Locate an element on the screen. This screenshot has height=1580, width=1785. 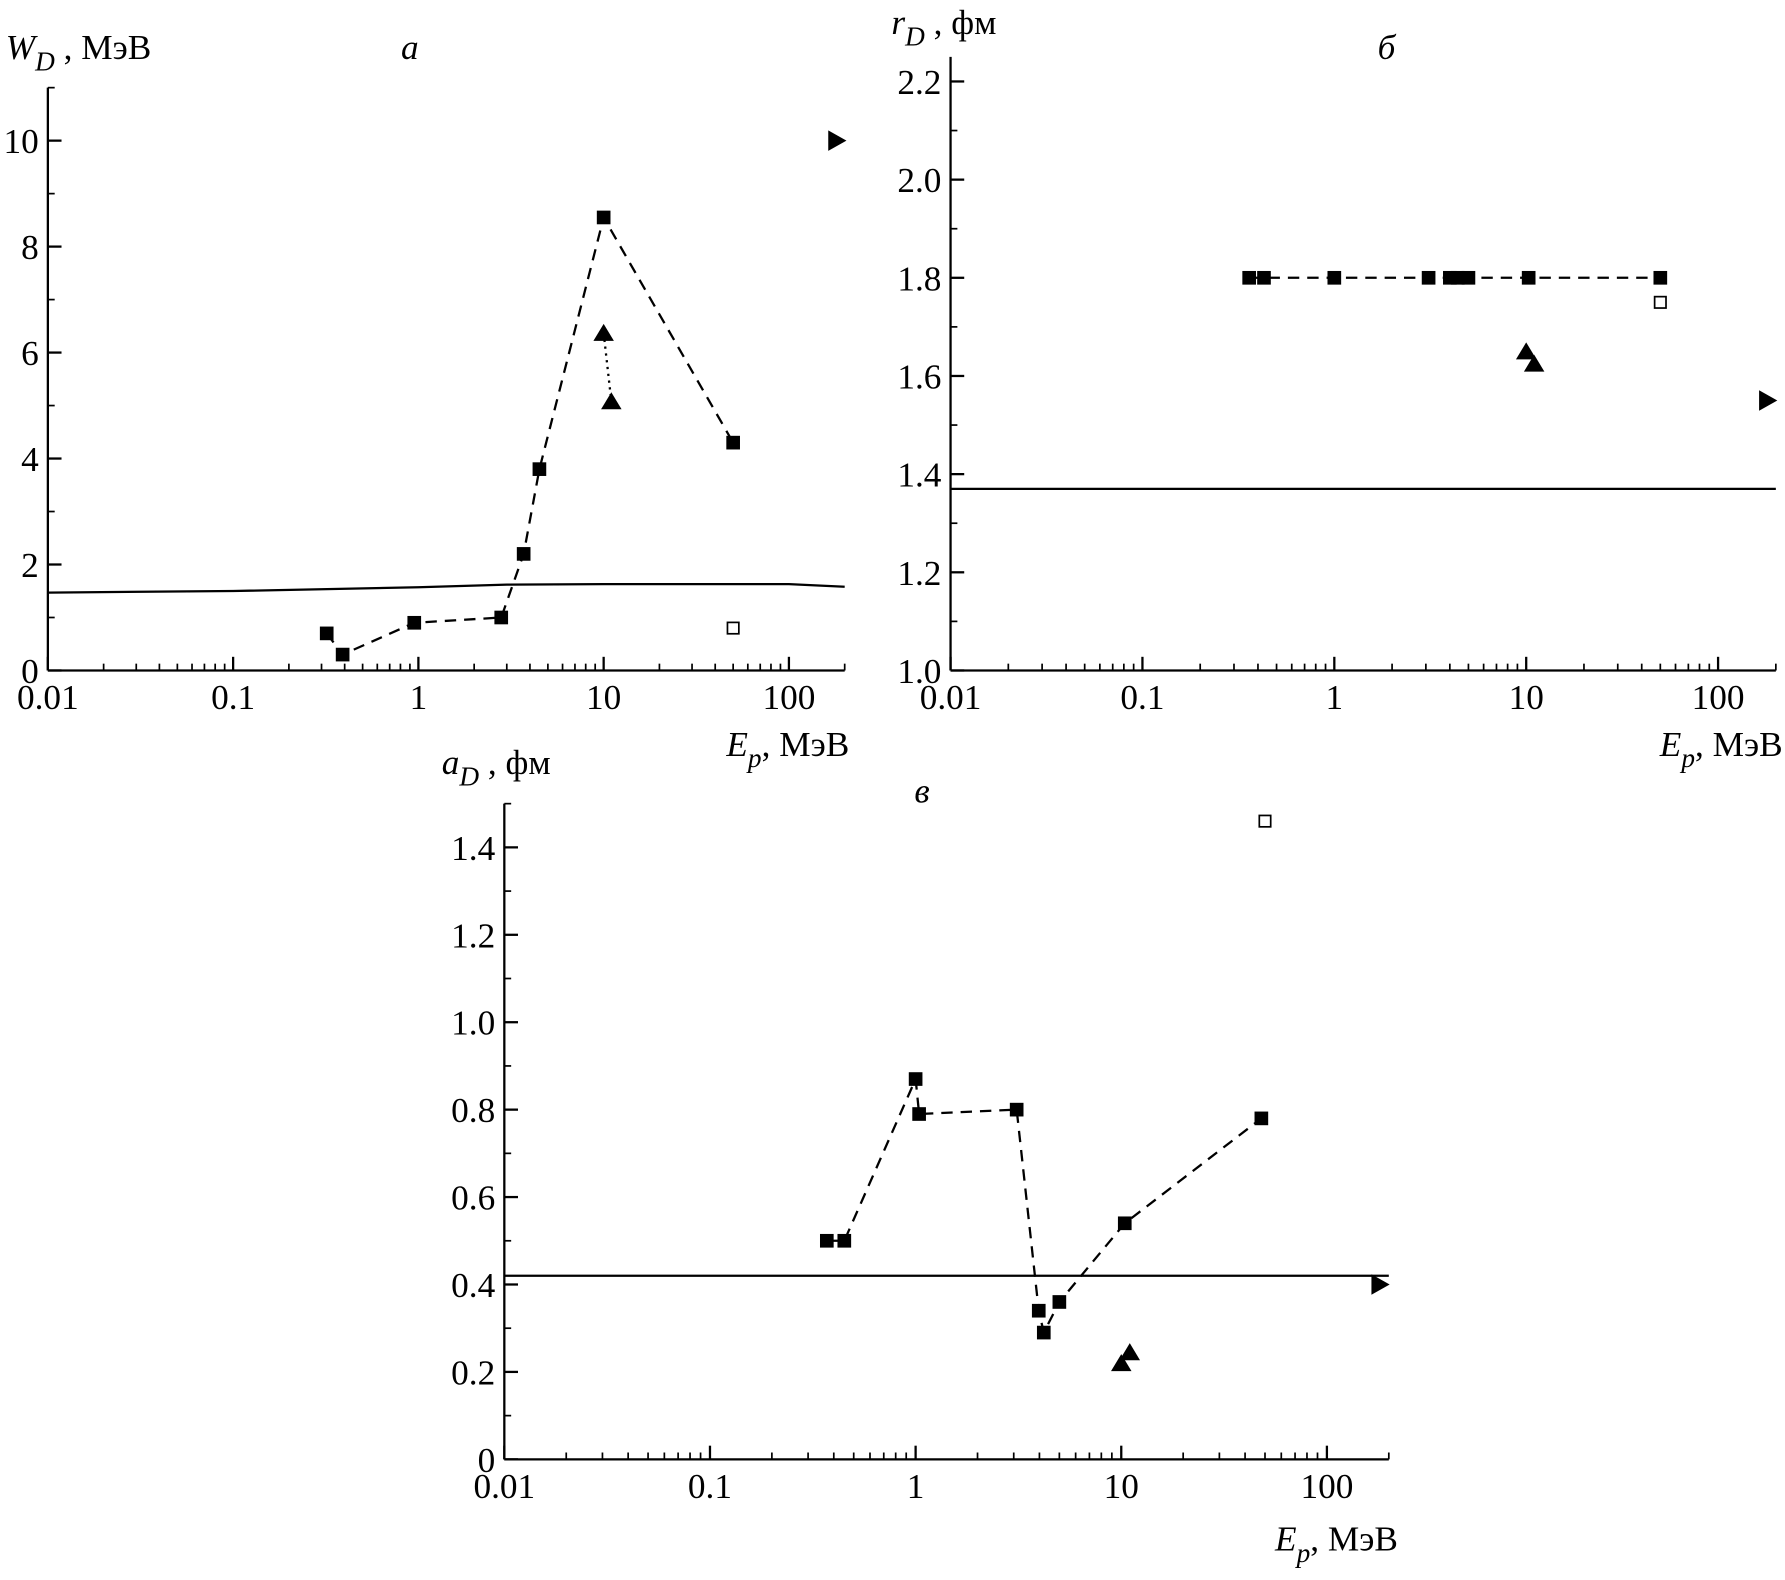
label-symbol: r is located at coordinates (898, 22).